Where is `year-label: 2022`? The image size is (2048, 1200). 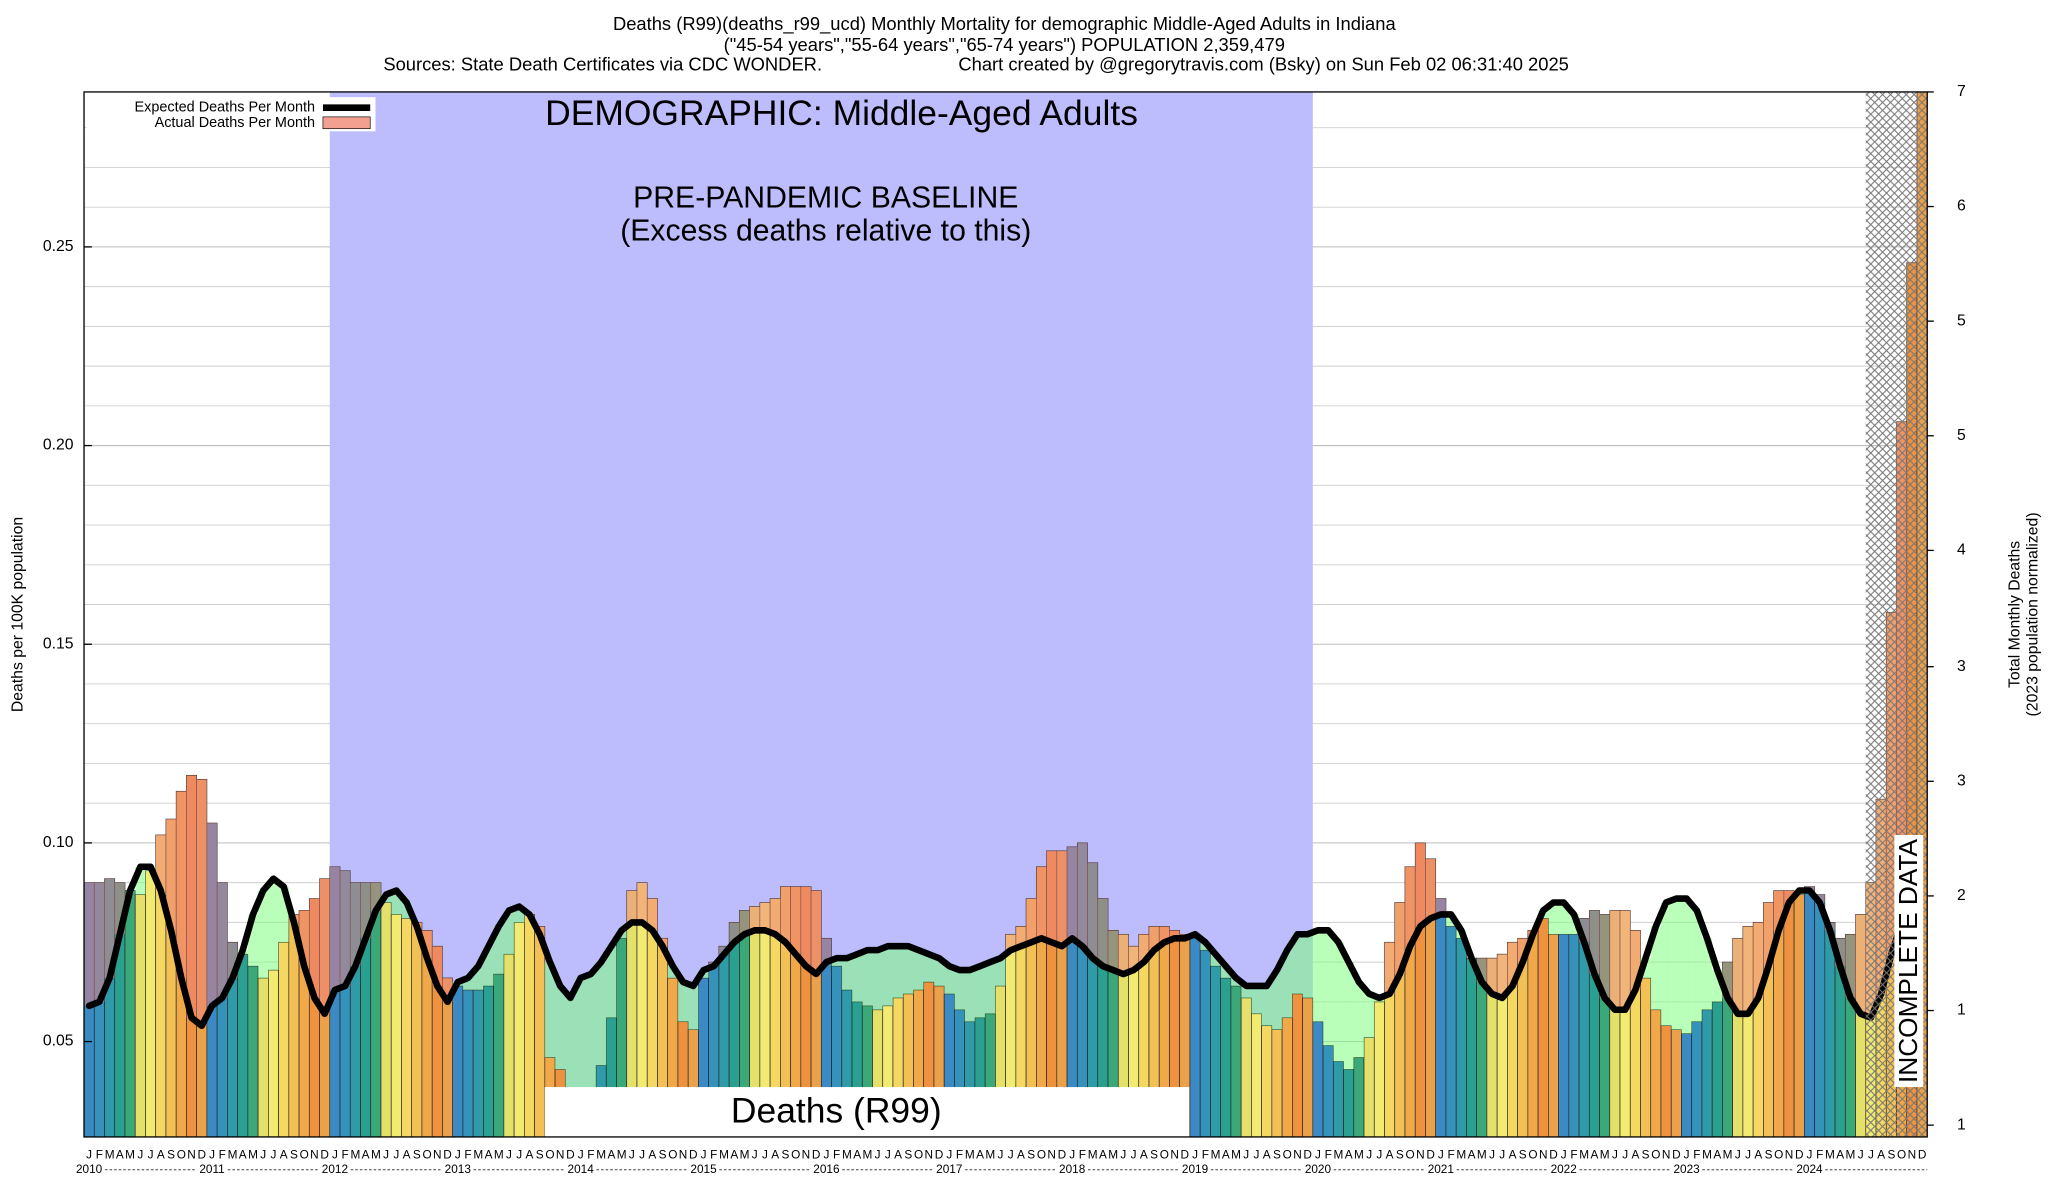 year-label: 2022 is located at coordinates (1564, 1169).